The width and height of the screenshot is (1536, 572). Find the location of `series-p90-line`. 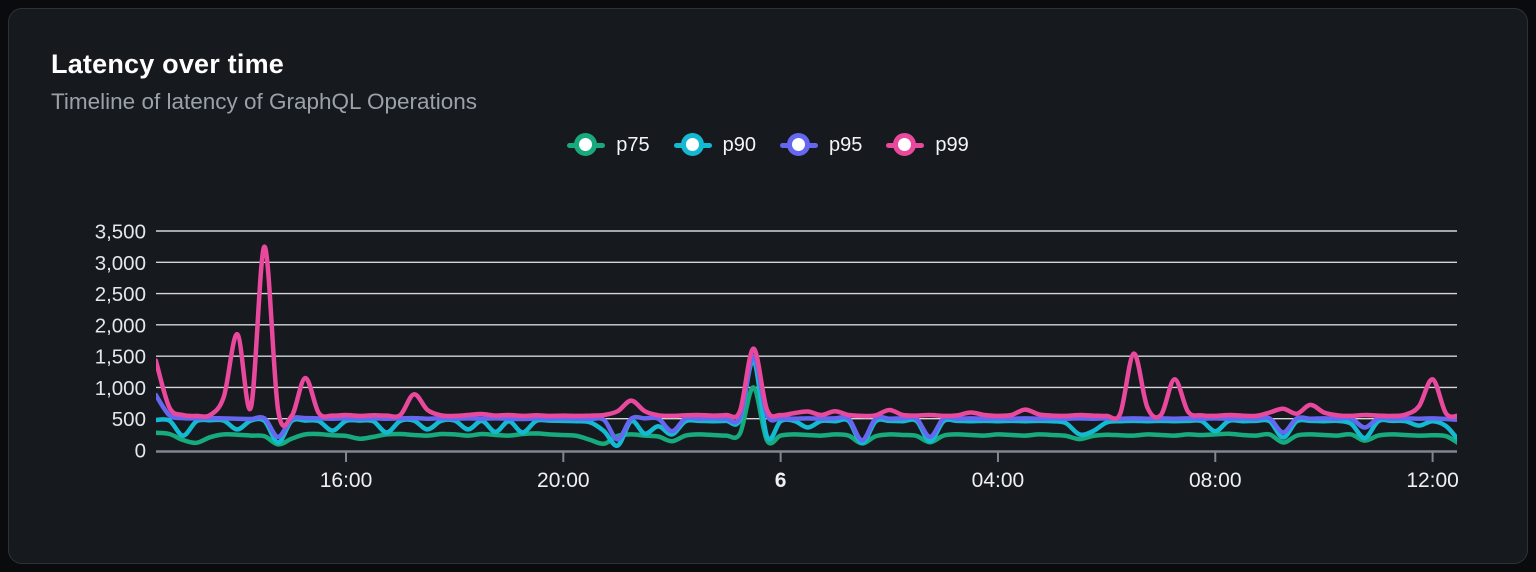

series-p90-line is located at coordinates (806, 403).